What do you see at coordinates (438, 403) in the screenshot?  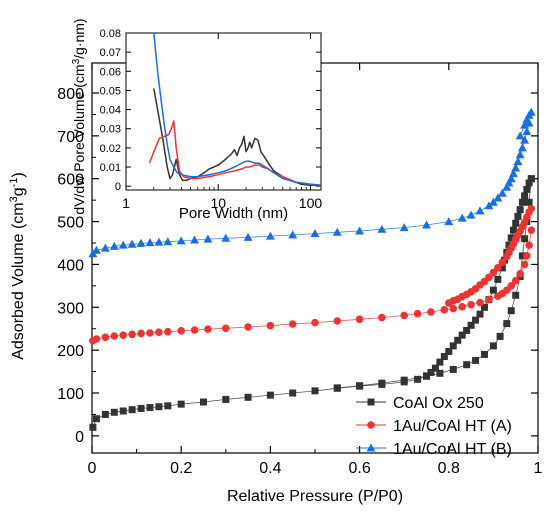 I see `legend-label: CoAl Ox 250` at bounding box center [438, 403].